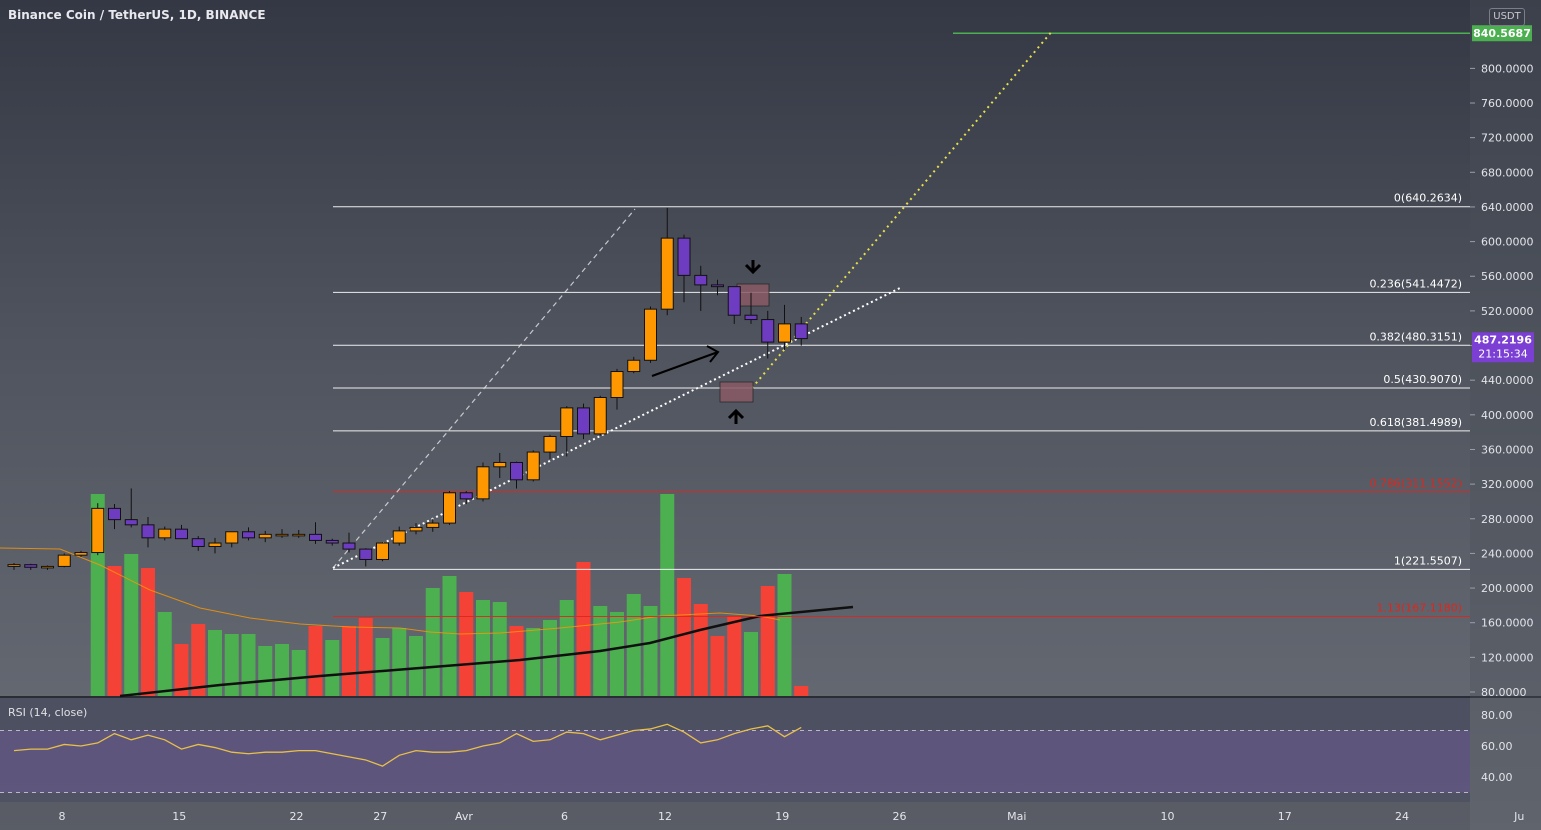 This screenshot has width=1541, height=830. Describe the element at coordinates (1503, 347) in the screenshot. I see `last-price-tag` at that location.